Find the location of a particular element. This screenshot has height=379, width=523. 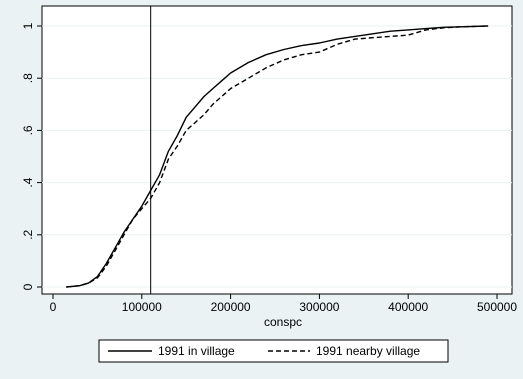

x-axis-title: conspc is located at coordinates (283, 322).